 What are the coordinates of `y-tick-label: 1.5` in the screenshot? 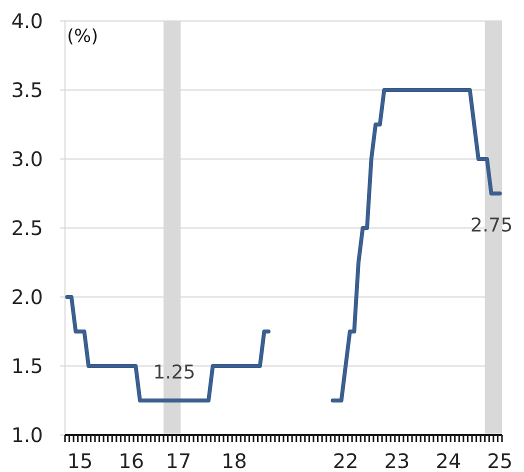 It's located at (27, 366).